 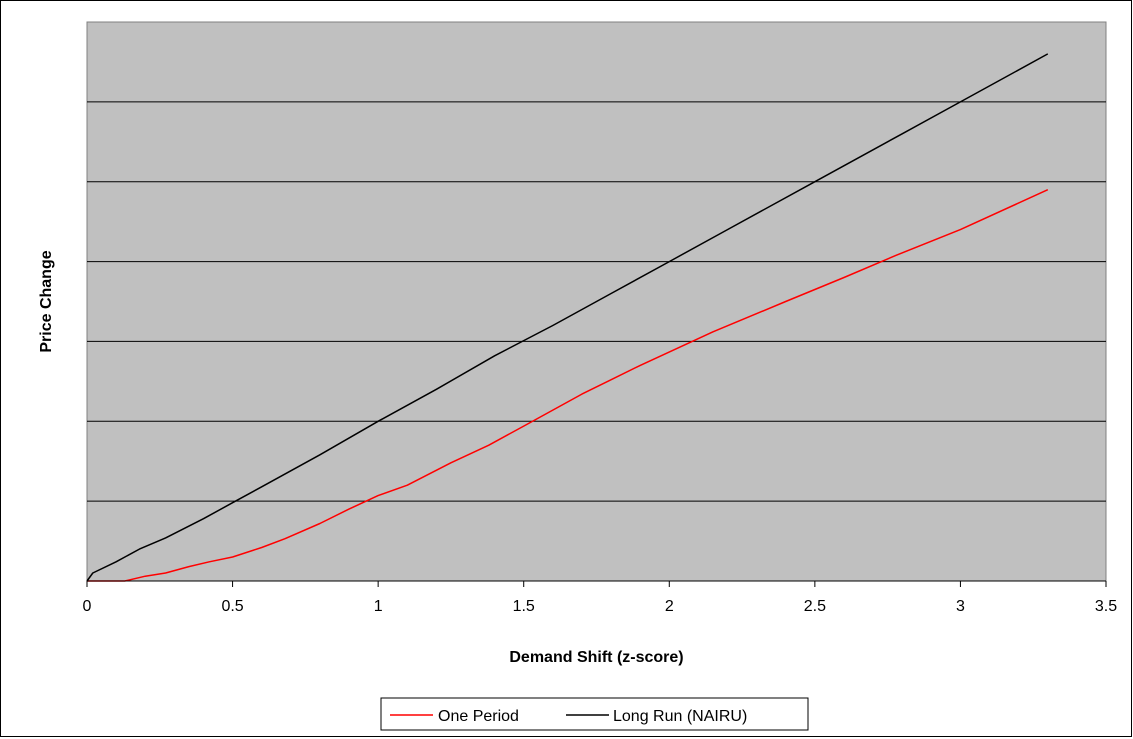 I want to click on y-axis-title: Price Change, so click(x=46, y=301).